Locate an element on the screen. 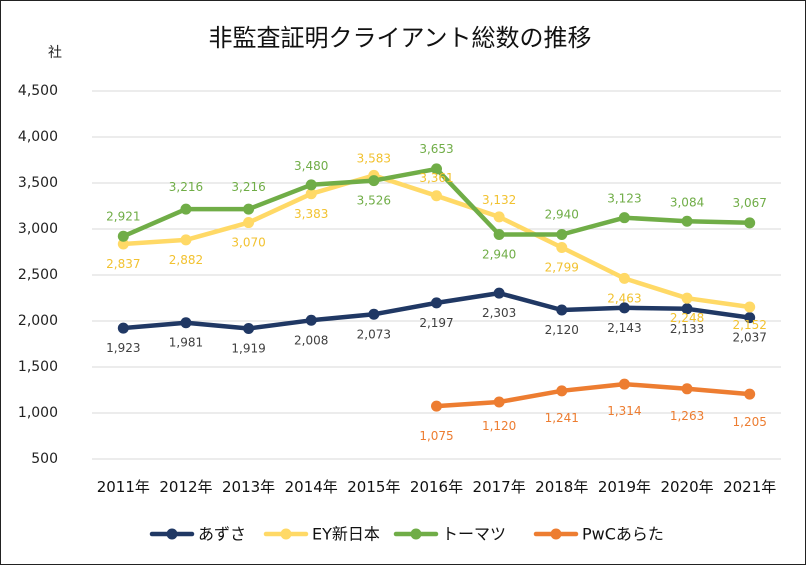 The image size is (806, 565). legend-label: あずさ is located at coordinates (222, 534).